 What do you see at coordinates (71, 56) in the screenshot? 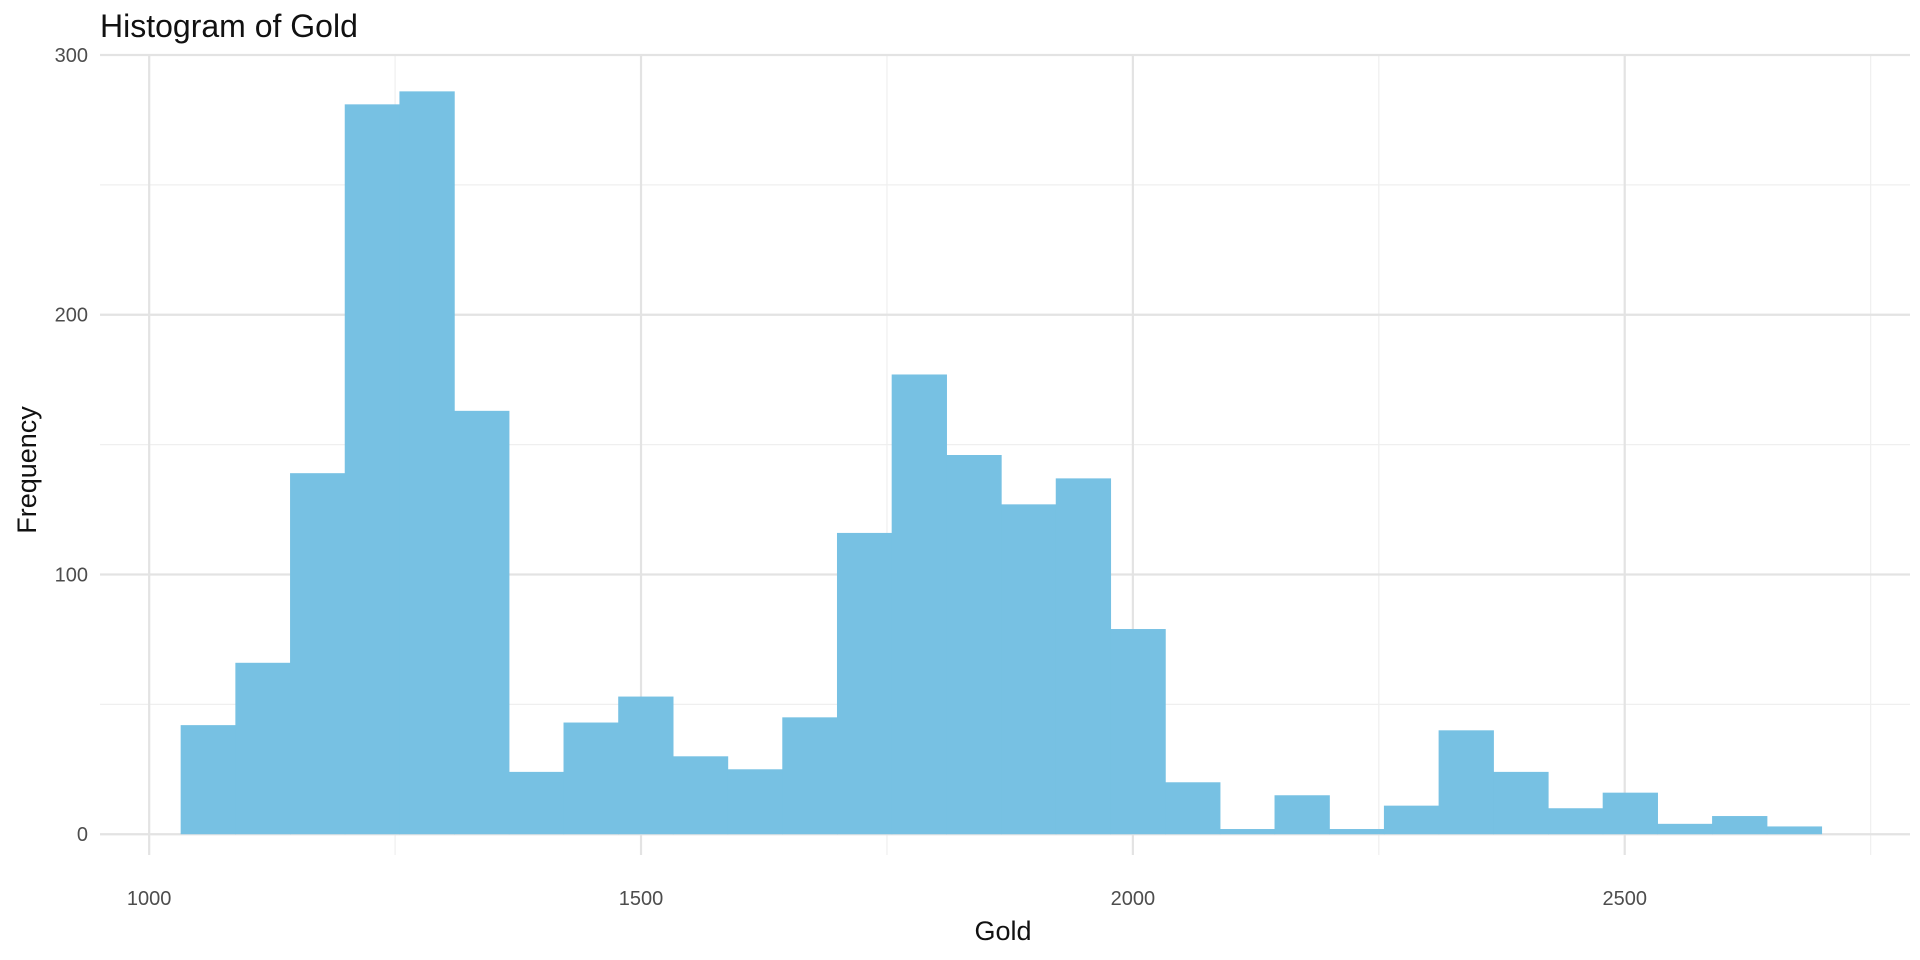
I see `y-tick-label: 300` at bounding box center [71, 56].